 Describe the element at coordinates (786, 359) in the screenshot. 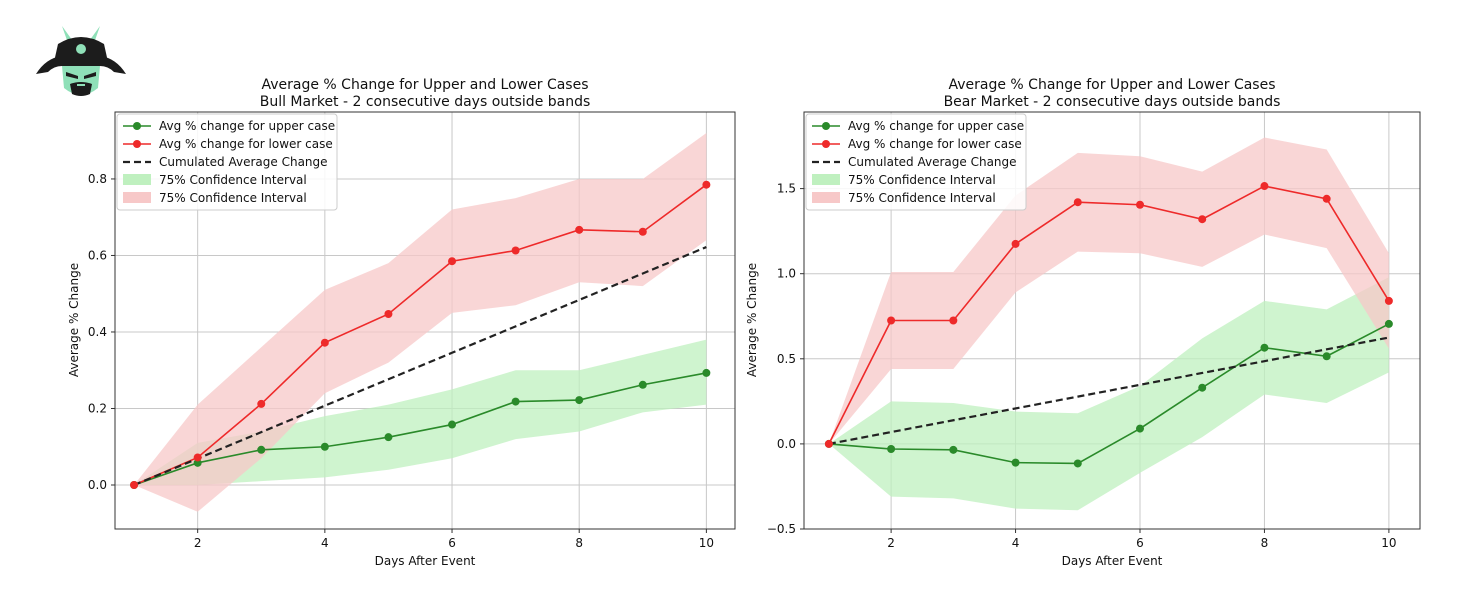

I see `y-tick-label: 0.5` at that location.